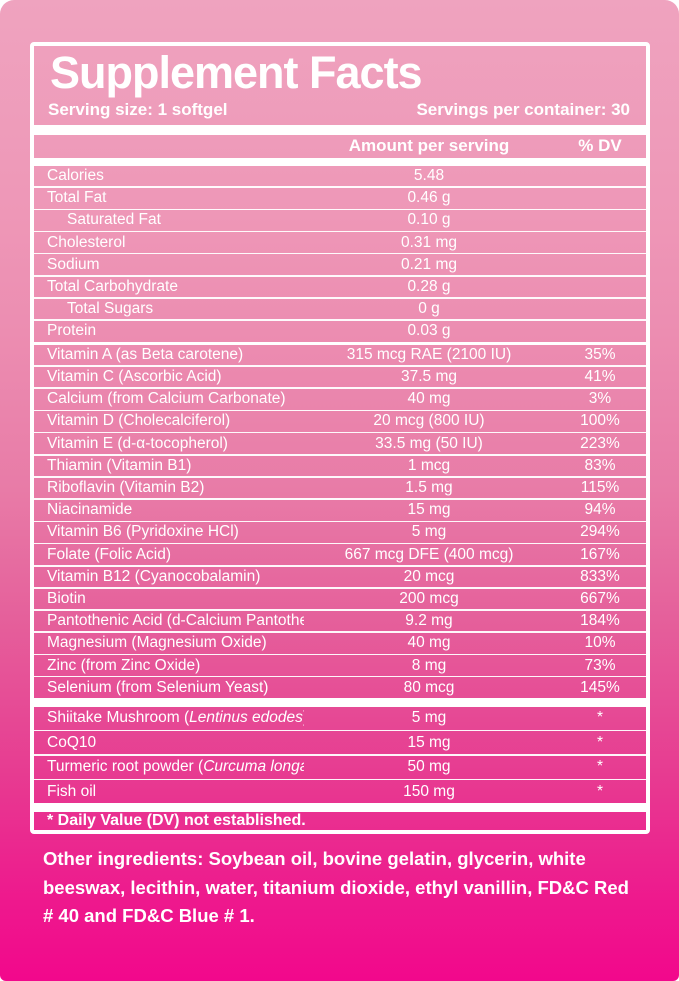 Image resolution: width=679 pixels, height=981 pixels. Describe the element at coordinates (429, 488) in the screenshot. I see `row-amount: 1.5 mg` at that location.